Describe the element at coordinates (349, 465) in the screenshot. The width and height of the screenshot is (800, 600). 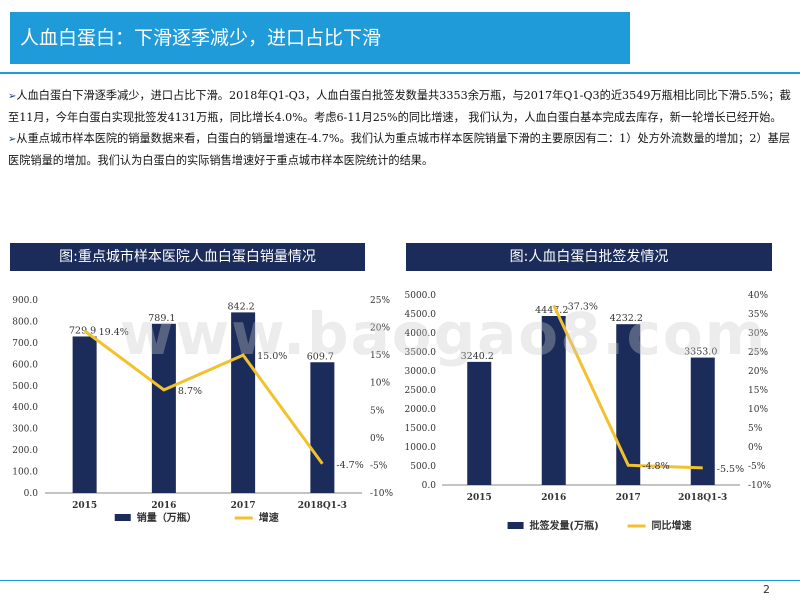
I see `line-data-label: -4.7%` at that location.